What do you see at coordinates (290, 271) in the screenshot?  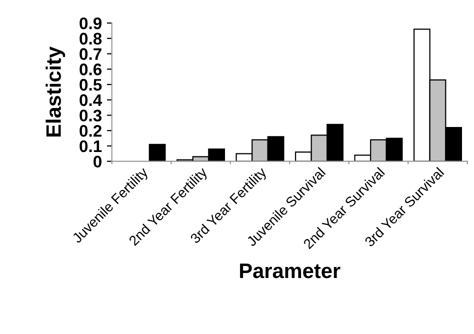 I see `x-axis-title: Parameter` at bounding box center [290, 271].